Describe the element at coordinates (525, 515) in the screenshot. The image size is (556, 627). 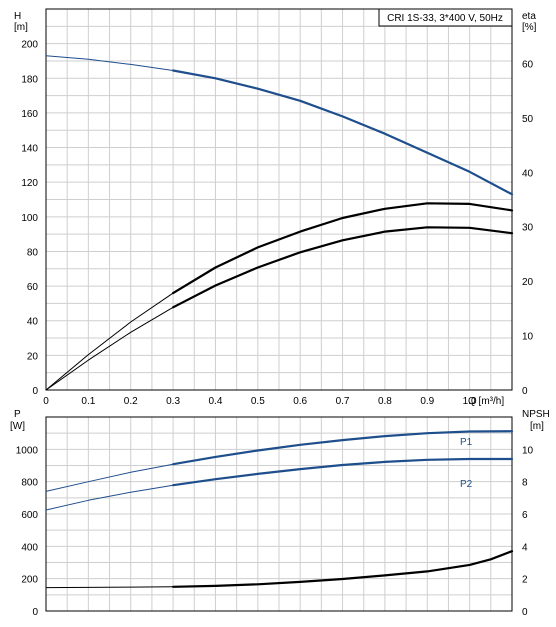
I see `bottom-y2-tick-label: 6` at that location.